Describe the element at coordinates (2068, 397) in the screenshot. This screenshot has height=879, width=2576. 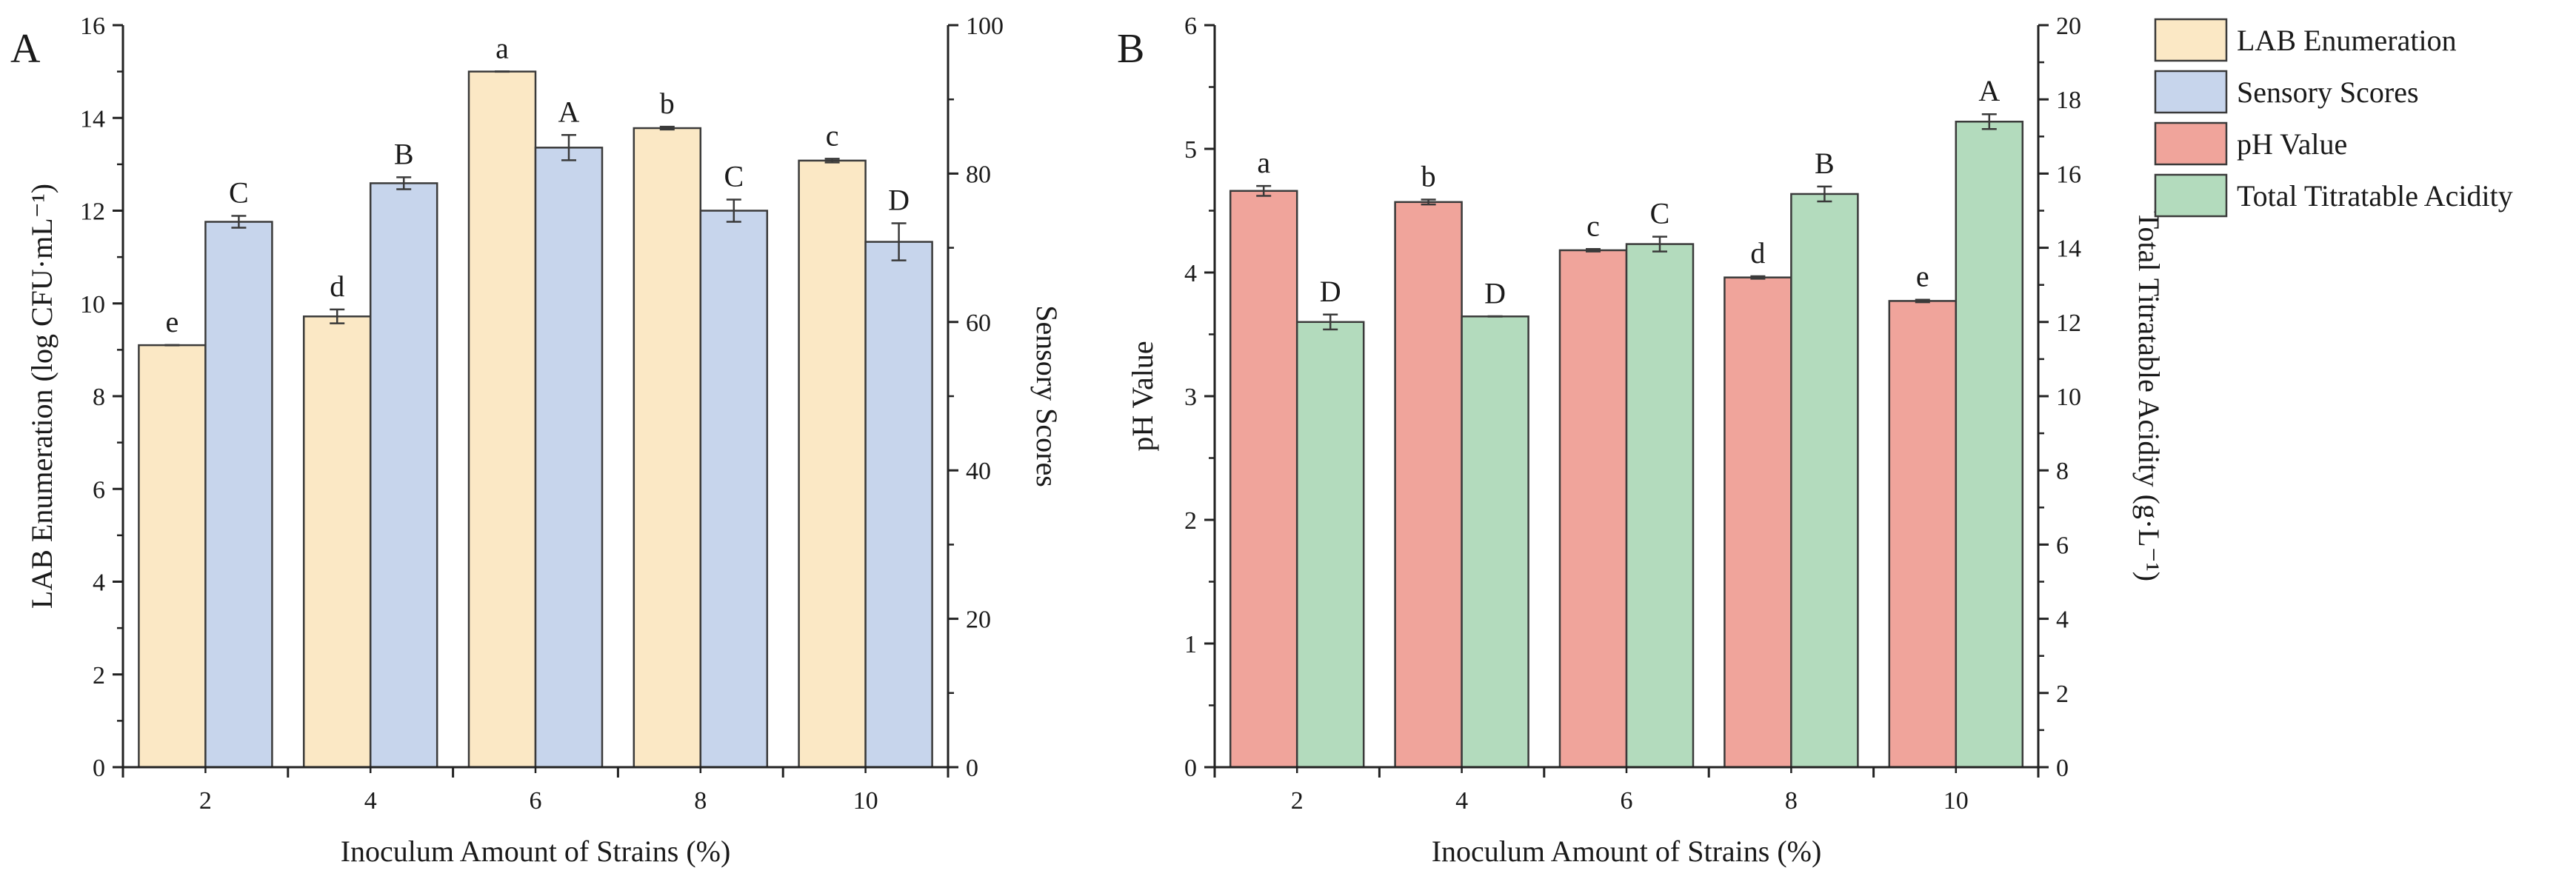
I see `y-right-tick-label-b-10: 10` at that location.